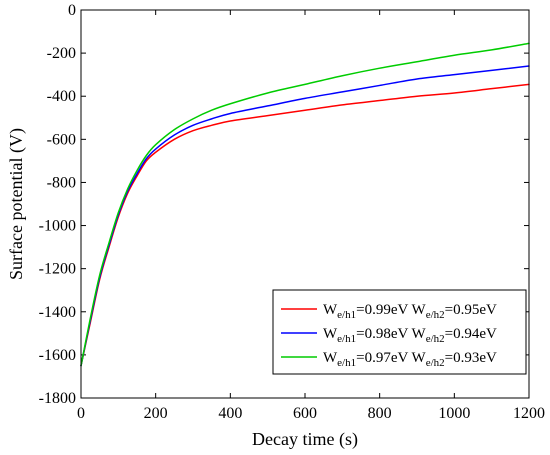 Image resolution: width=550 pixels, height=455 pixels. Describe the element at coordinates (61, 53) in the screenshot. I see `y-tick-label: -200` at that location.